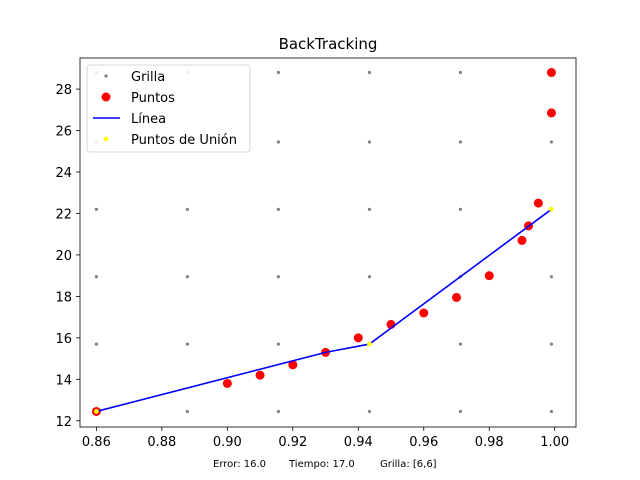  I want to click on legend-marker-union, so click(106, 139).